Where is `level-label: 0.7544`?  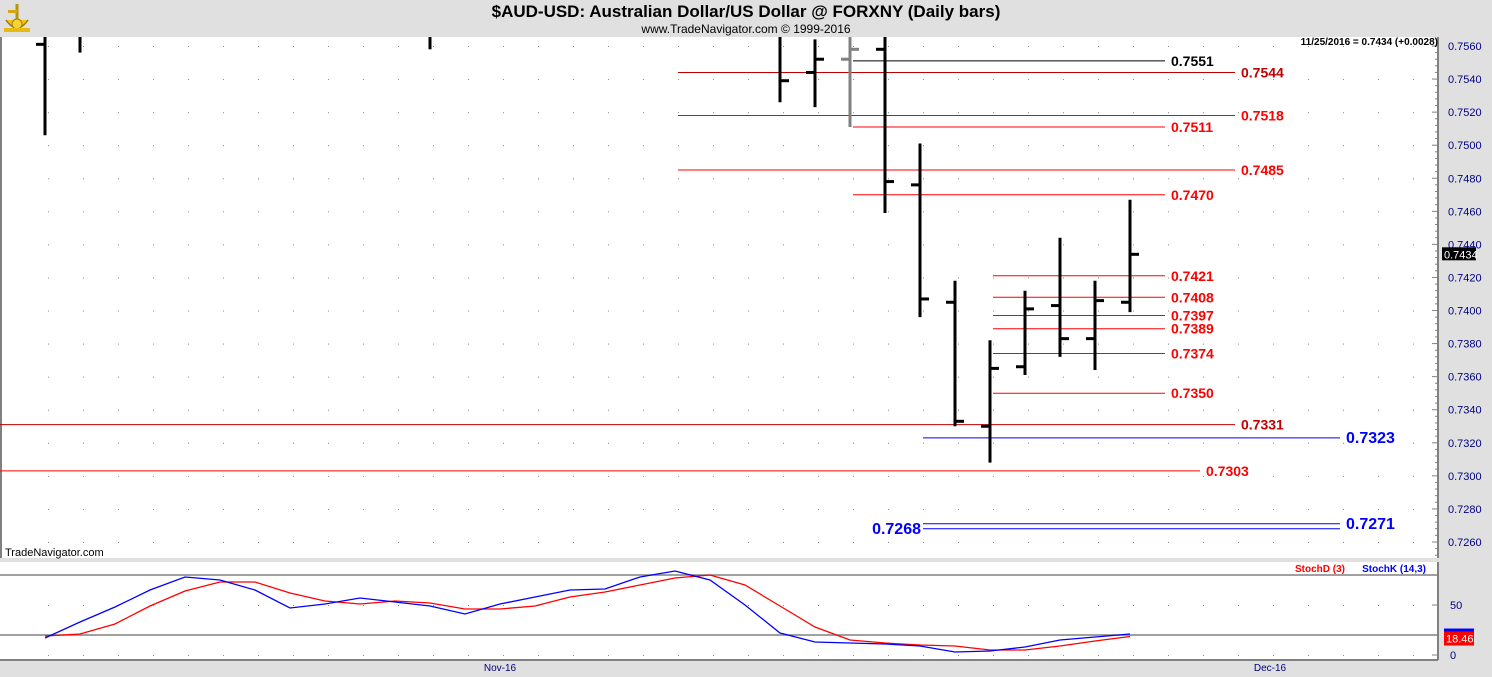
level-label: 0.7544 is located at coordinates (1262, 72).